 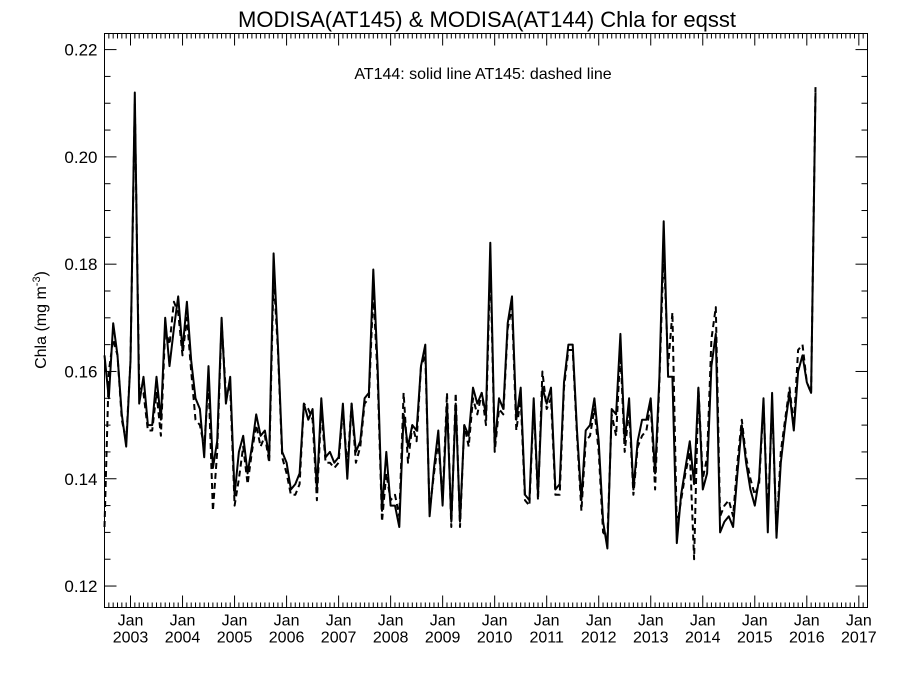 I want to click on x-tick-year-label: 2005, so click(x=235, y=638).